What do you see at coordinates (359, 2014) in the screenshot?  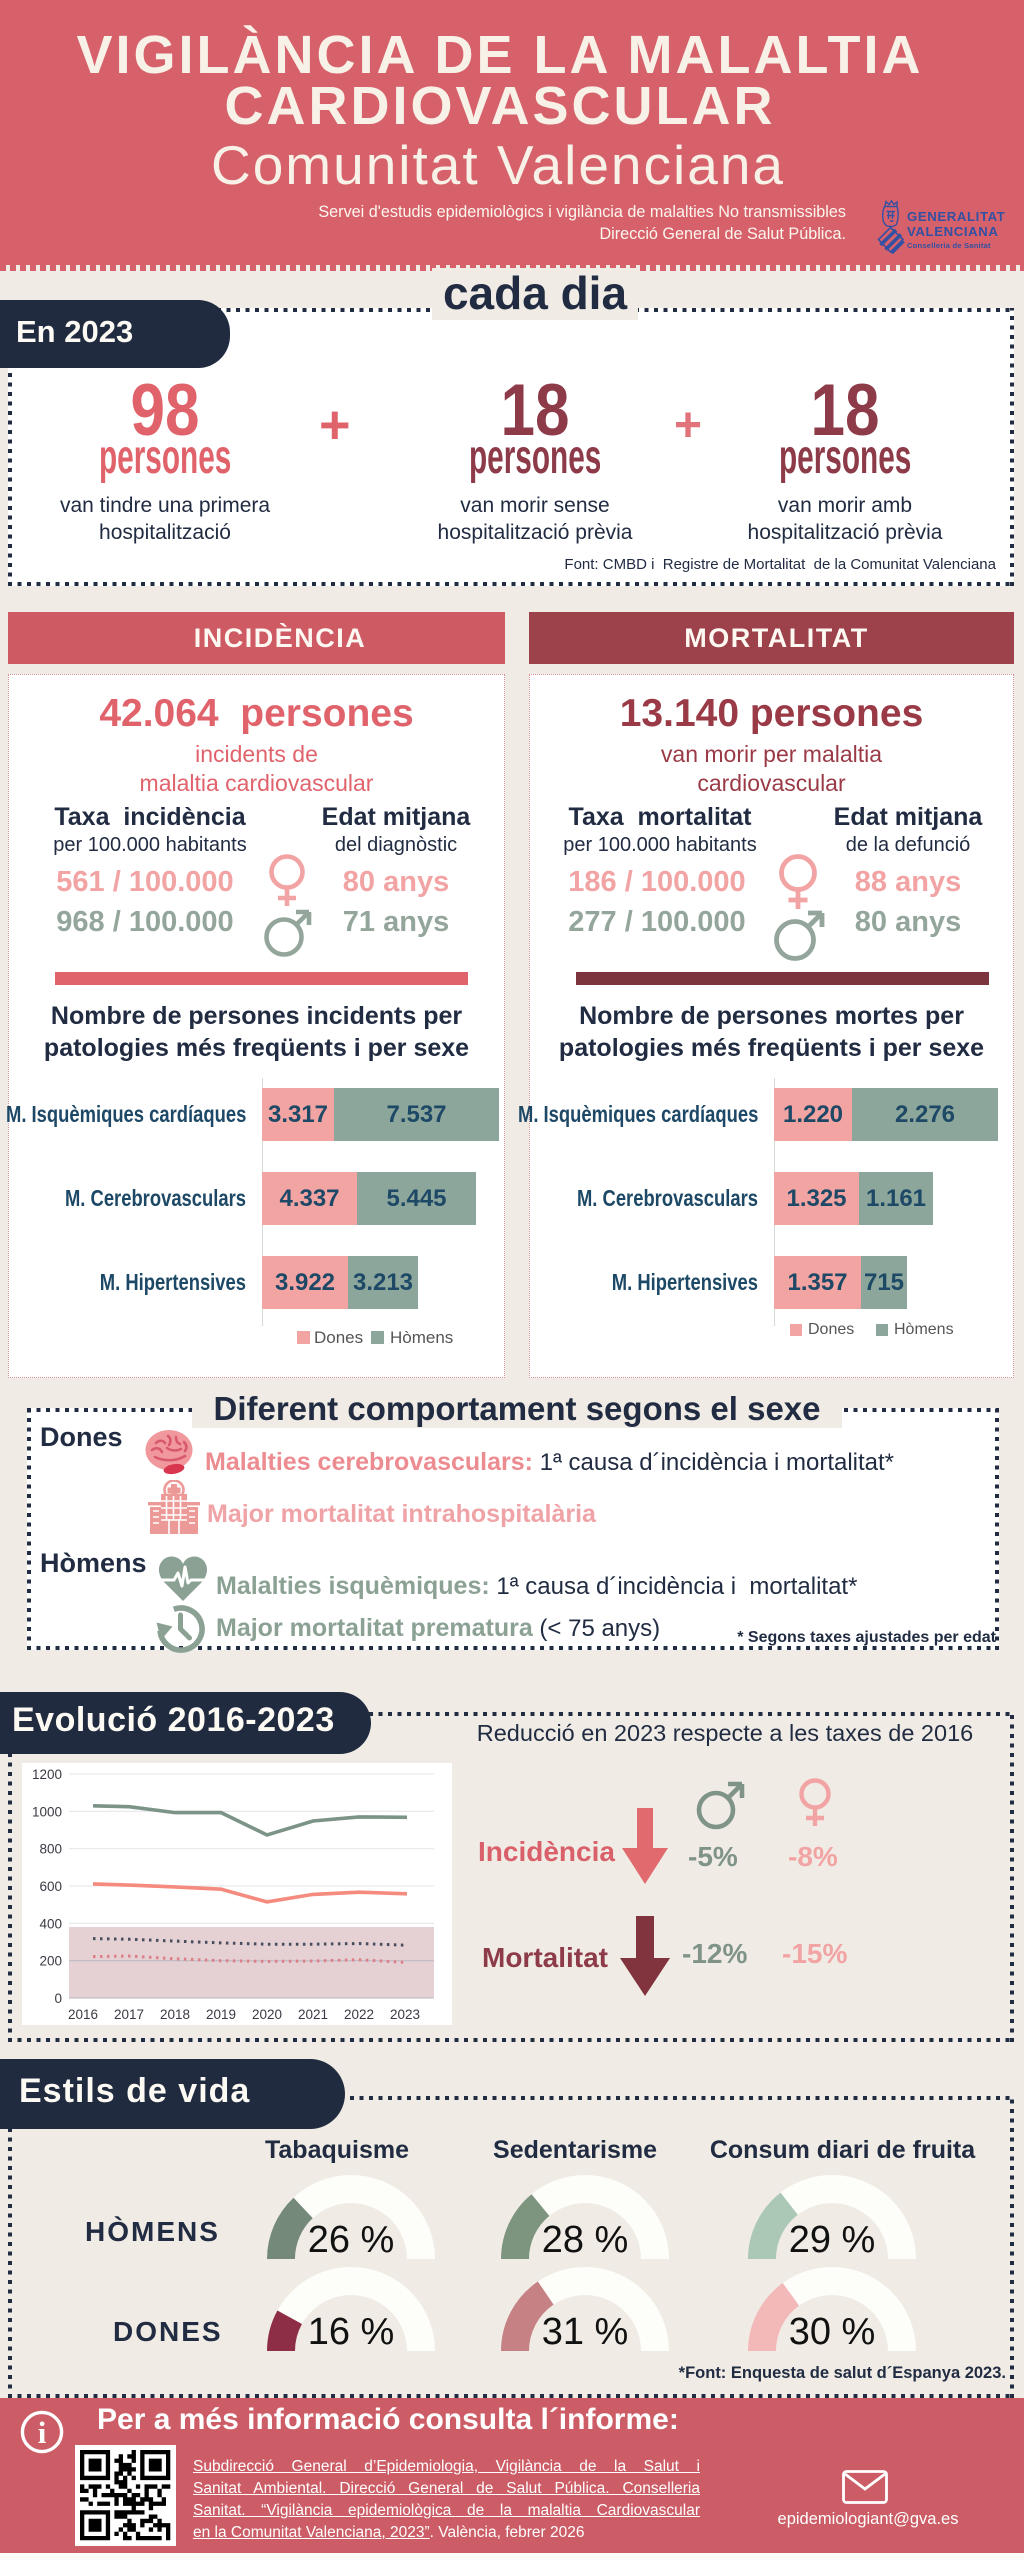 I see `svg-text: 2022` at bounding box center [359, 2014].